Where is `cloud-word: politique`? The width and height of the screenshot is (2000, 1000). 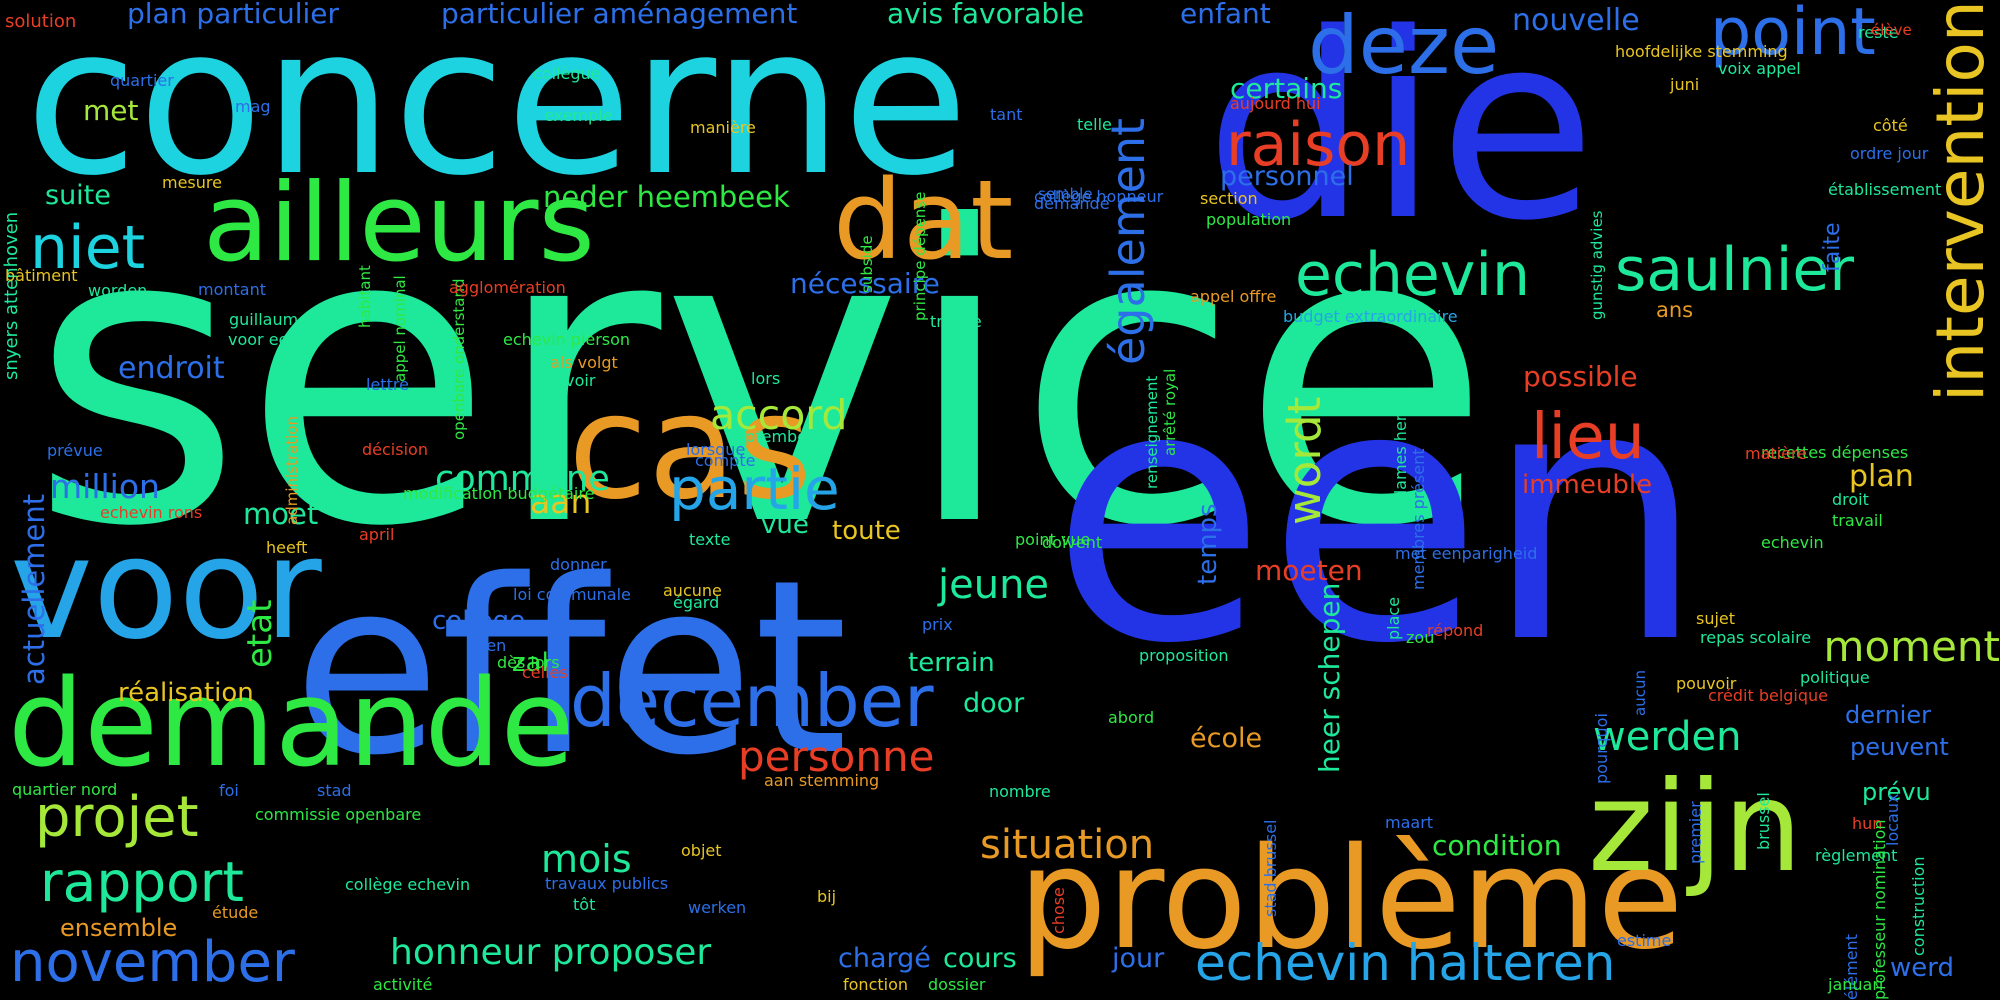 cloud-word: politique is located at coordinates (1835, 677).